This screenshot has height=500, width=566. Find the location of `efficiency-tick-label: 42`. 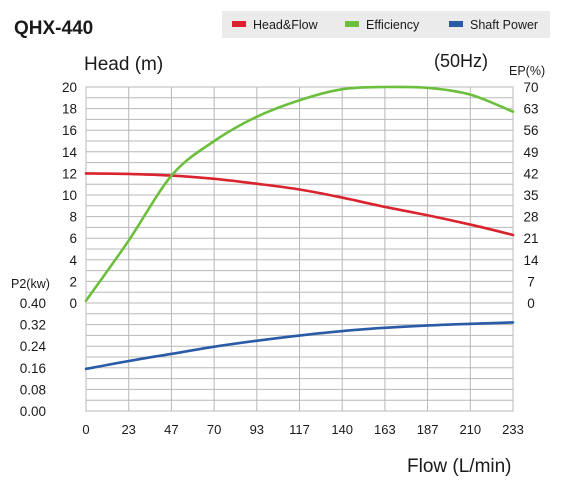

efficiency-tick-label: 42 is located at coordinates (530, 173).